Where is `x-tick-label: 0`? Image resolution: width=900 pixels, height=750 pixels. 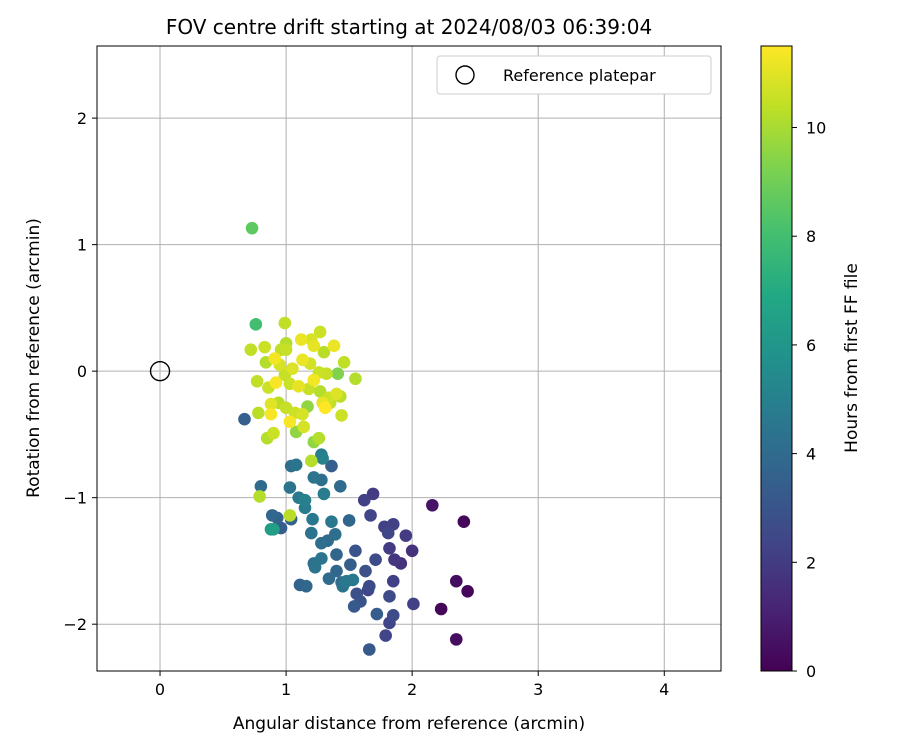
x-tick-label: 0 is located at coordinates (160, 689).